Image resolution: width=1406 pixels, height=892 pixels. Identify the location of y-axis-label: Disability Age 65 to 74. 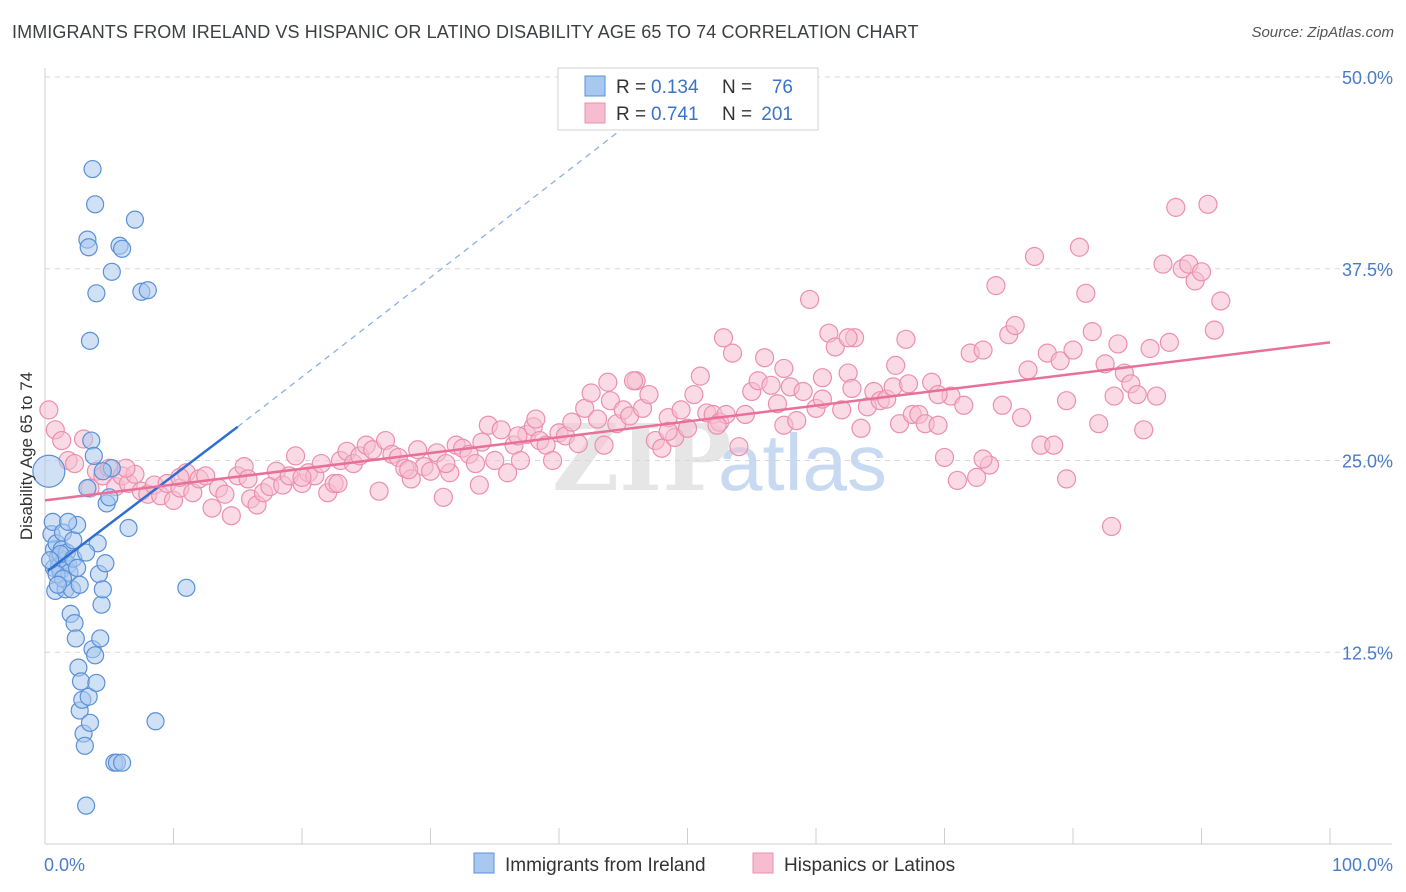
(26, 456).